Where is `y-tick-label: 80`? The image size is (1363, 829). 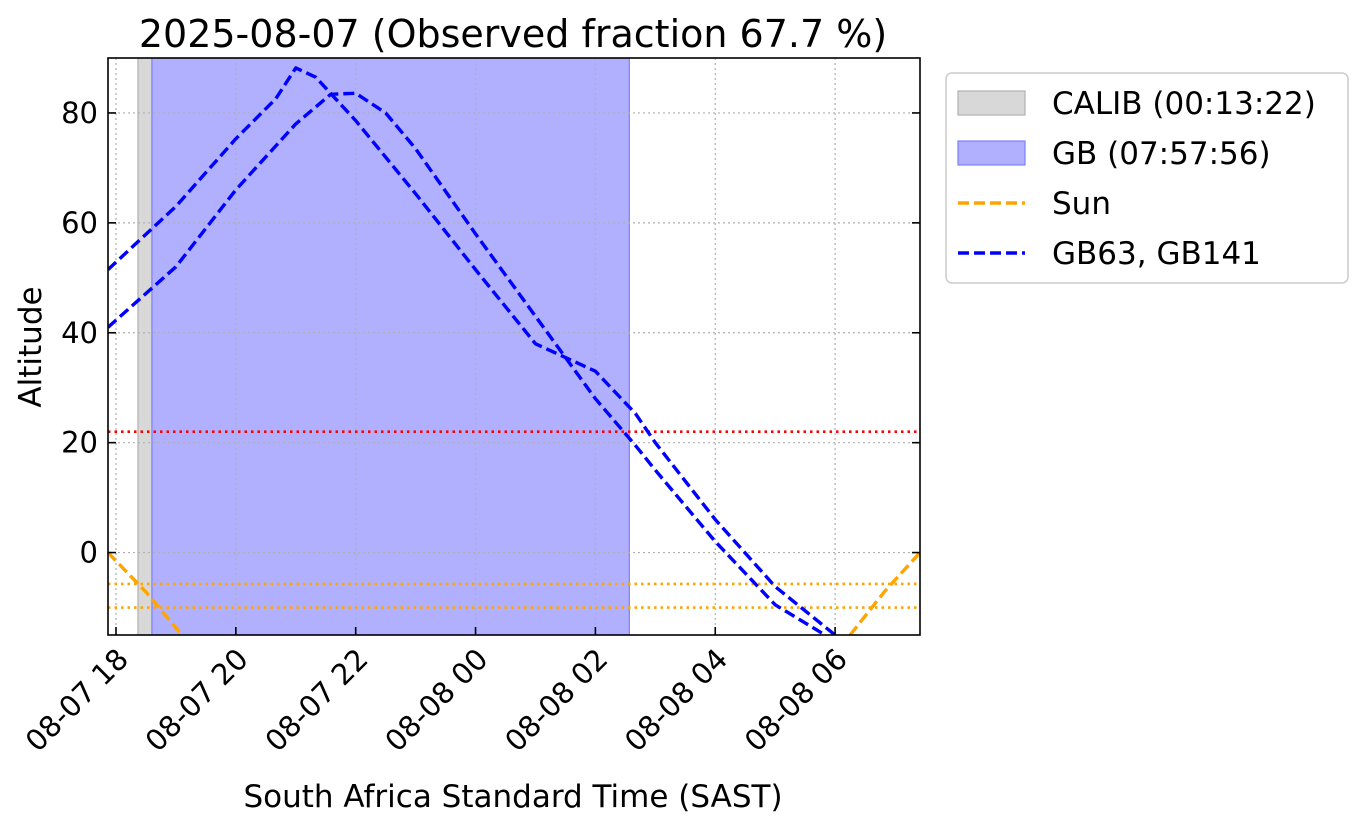 y-tick-label: 80 is located at coordinates (79, 113).